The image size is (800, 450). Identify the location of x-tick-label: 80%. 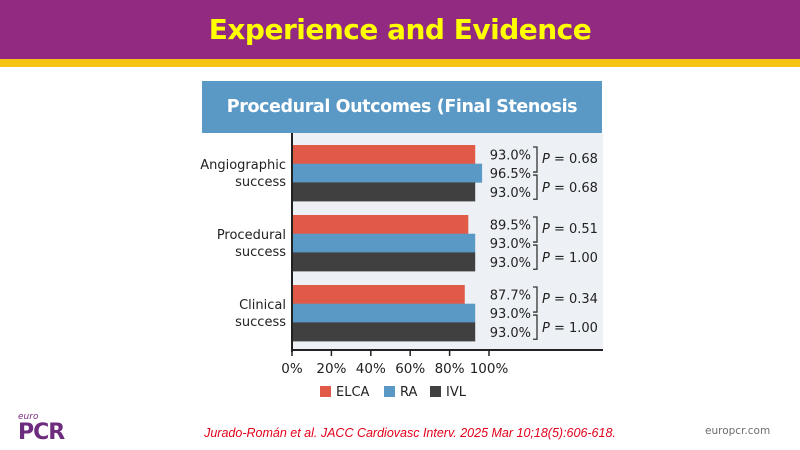
(450, 369).